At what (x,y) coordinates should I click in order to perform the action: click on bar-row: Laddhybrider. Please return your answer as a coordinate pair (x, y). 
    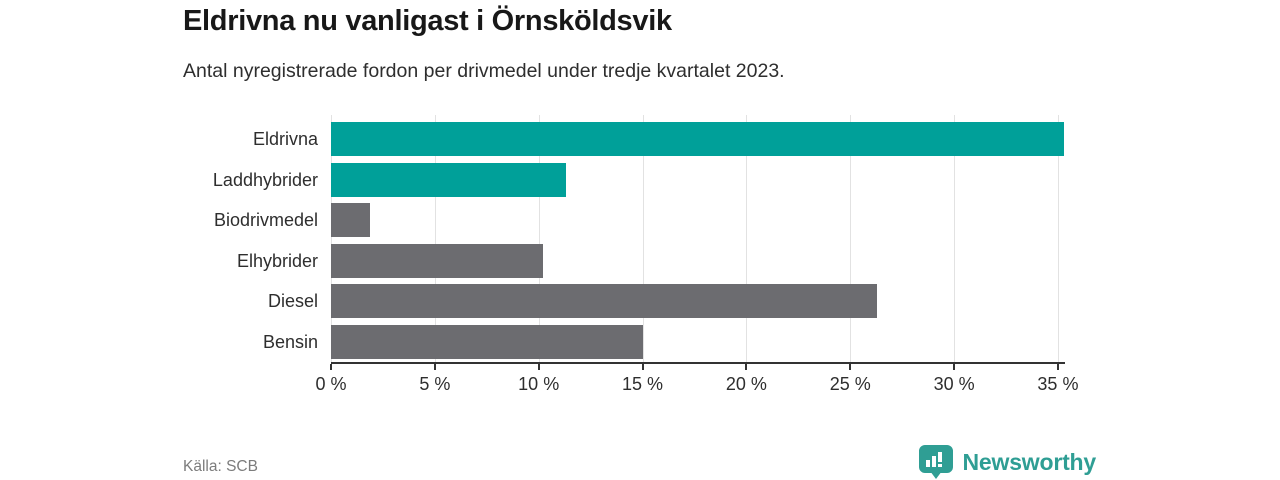
    Looking at the image, I should click on (653, 183).